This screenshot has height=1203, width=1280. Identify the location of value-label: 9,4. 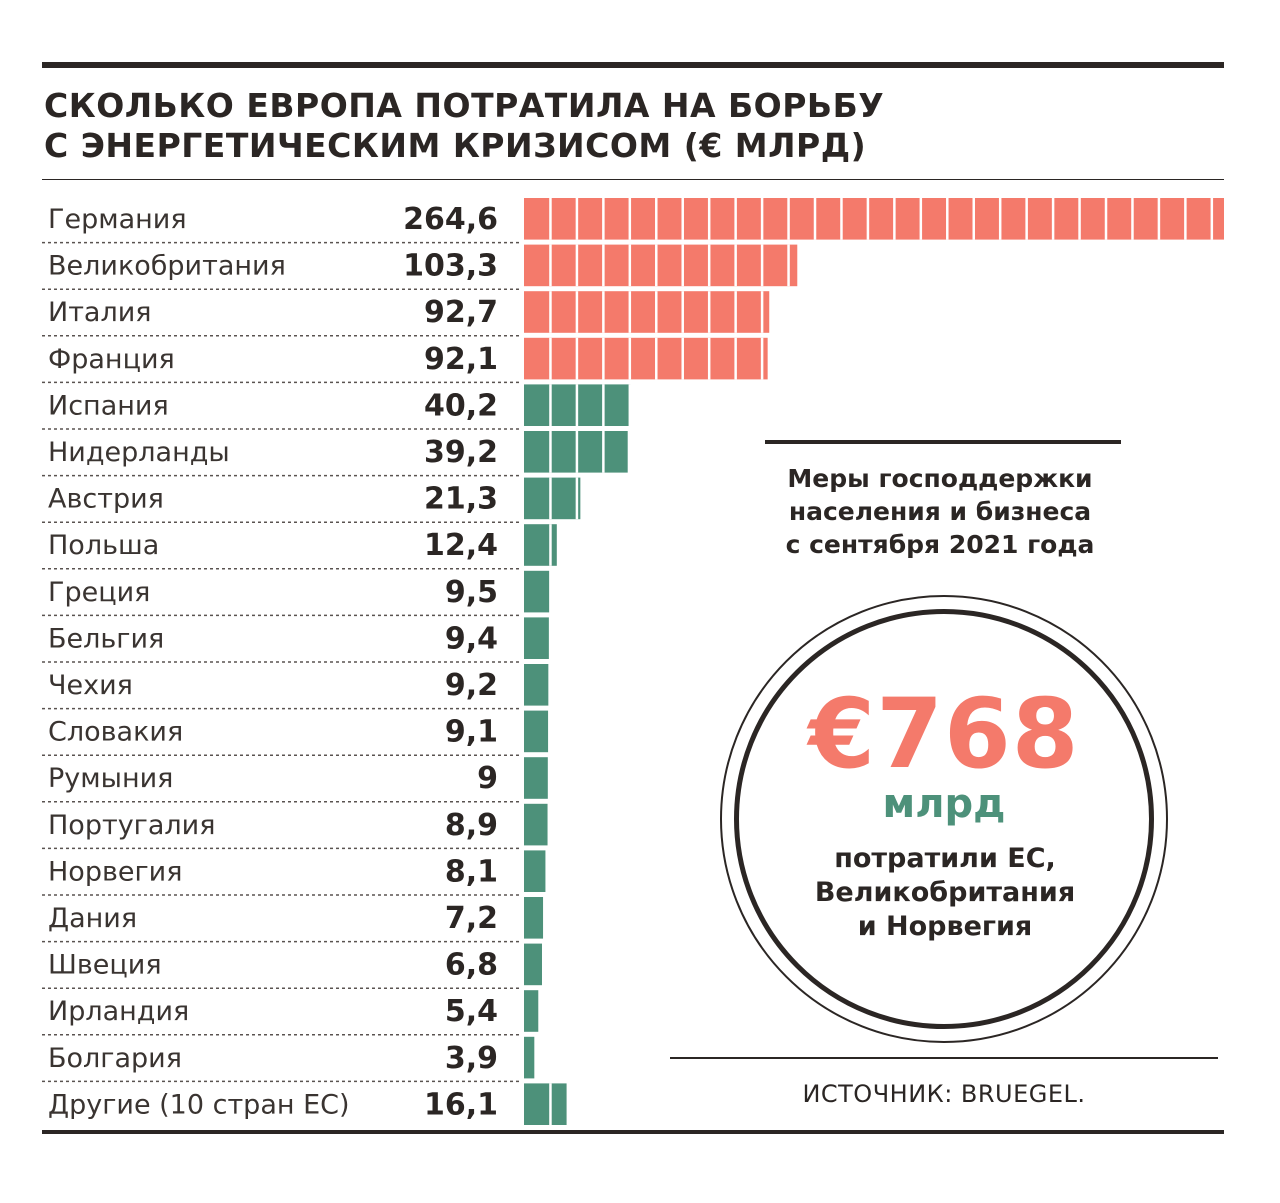
(471, 638).